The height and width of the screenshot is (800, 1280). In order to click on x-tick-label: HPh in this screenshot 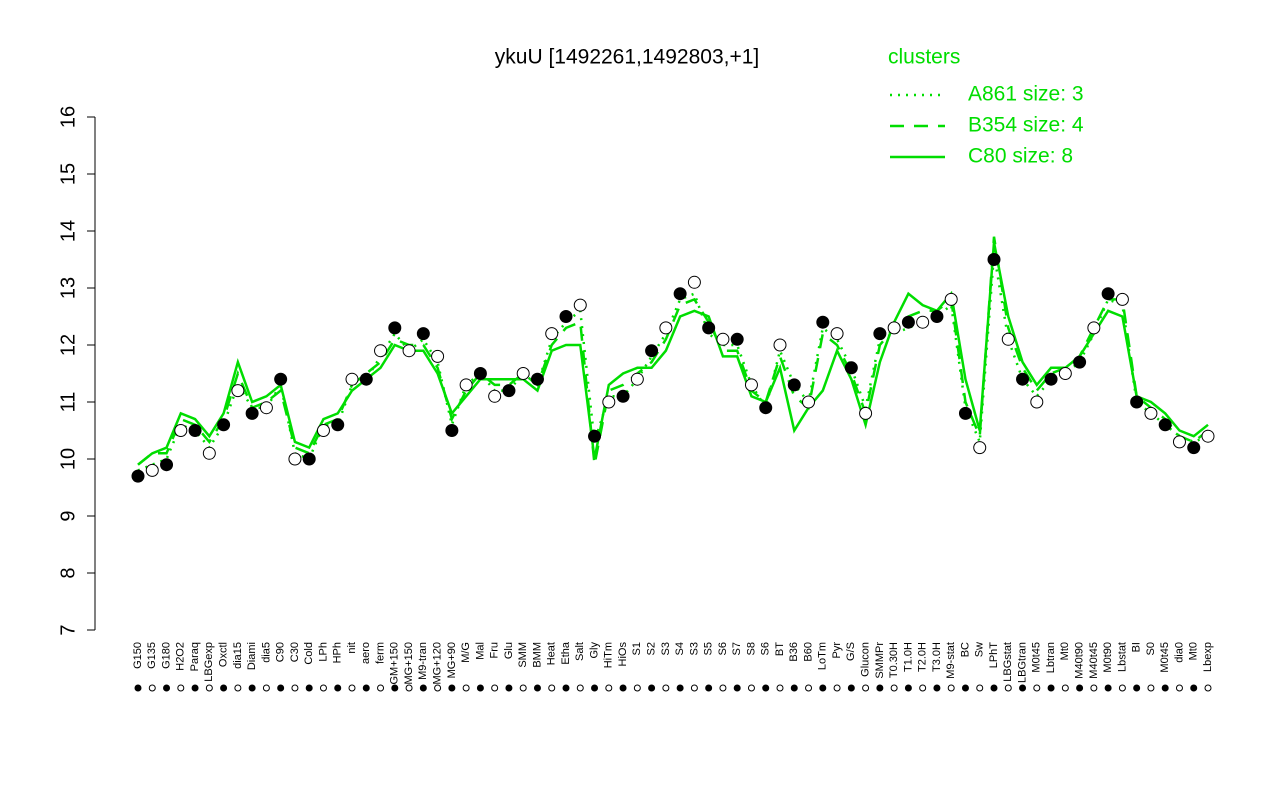, I will do `click(338, 652)`.